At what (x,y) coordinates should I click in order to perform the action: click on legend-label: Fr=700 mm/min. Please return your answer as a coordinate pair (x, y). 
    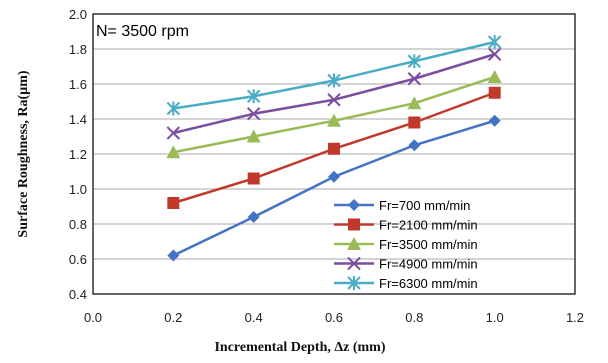
    Looking at the image, I should click on (424, 205).